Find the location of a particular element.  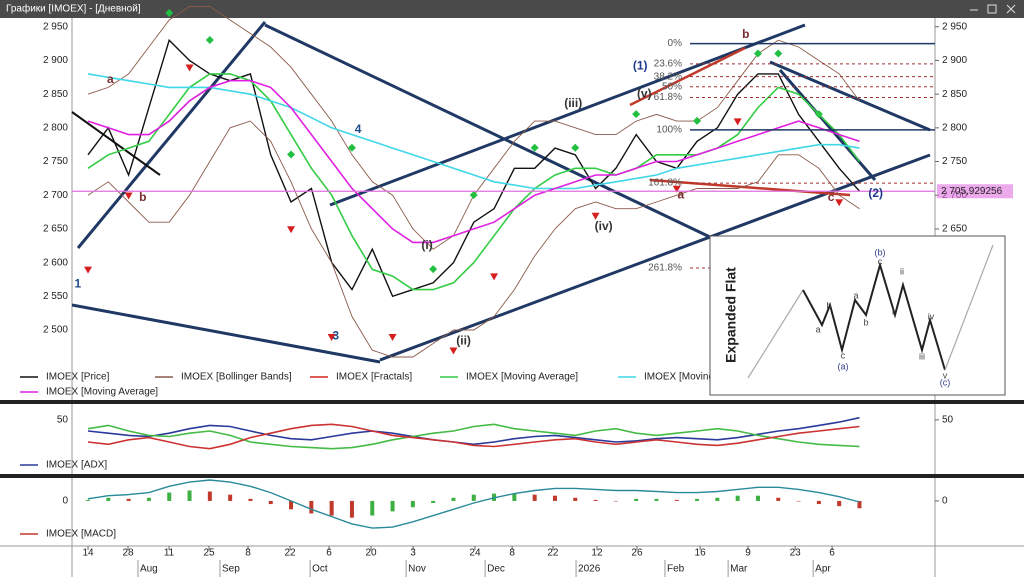

y-tick-label: 2 950 is located at coordinates (55, 26).